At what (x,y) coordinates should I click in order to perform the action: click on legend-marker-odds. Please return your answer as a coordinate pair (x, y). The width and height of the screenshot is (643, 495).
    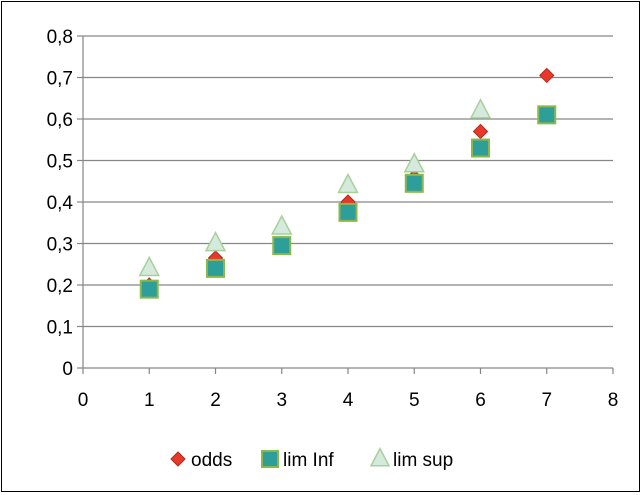
    Looking at the image, I should click on (178, 459).